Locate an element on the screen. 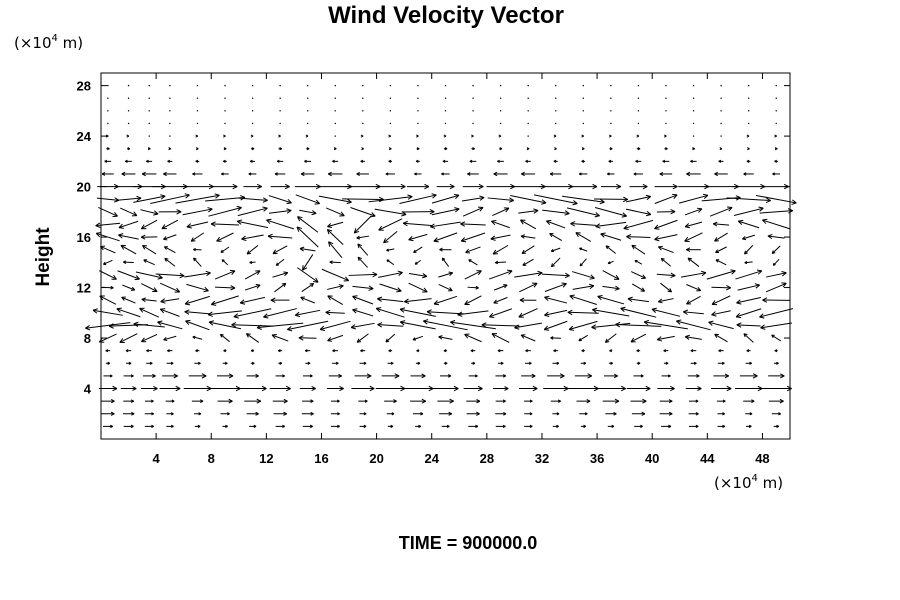 The image size is (900, 600). y-tick-label: 24 is located at coordinates (84, 136).